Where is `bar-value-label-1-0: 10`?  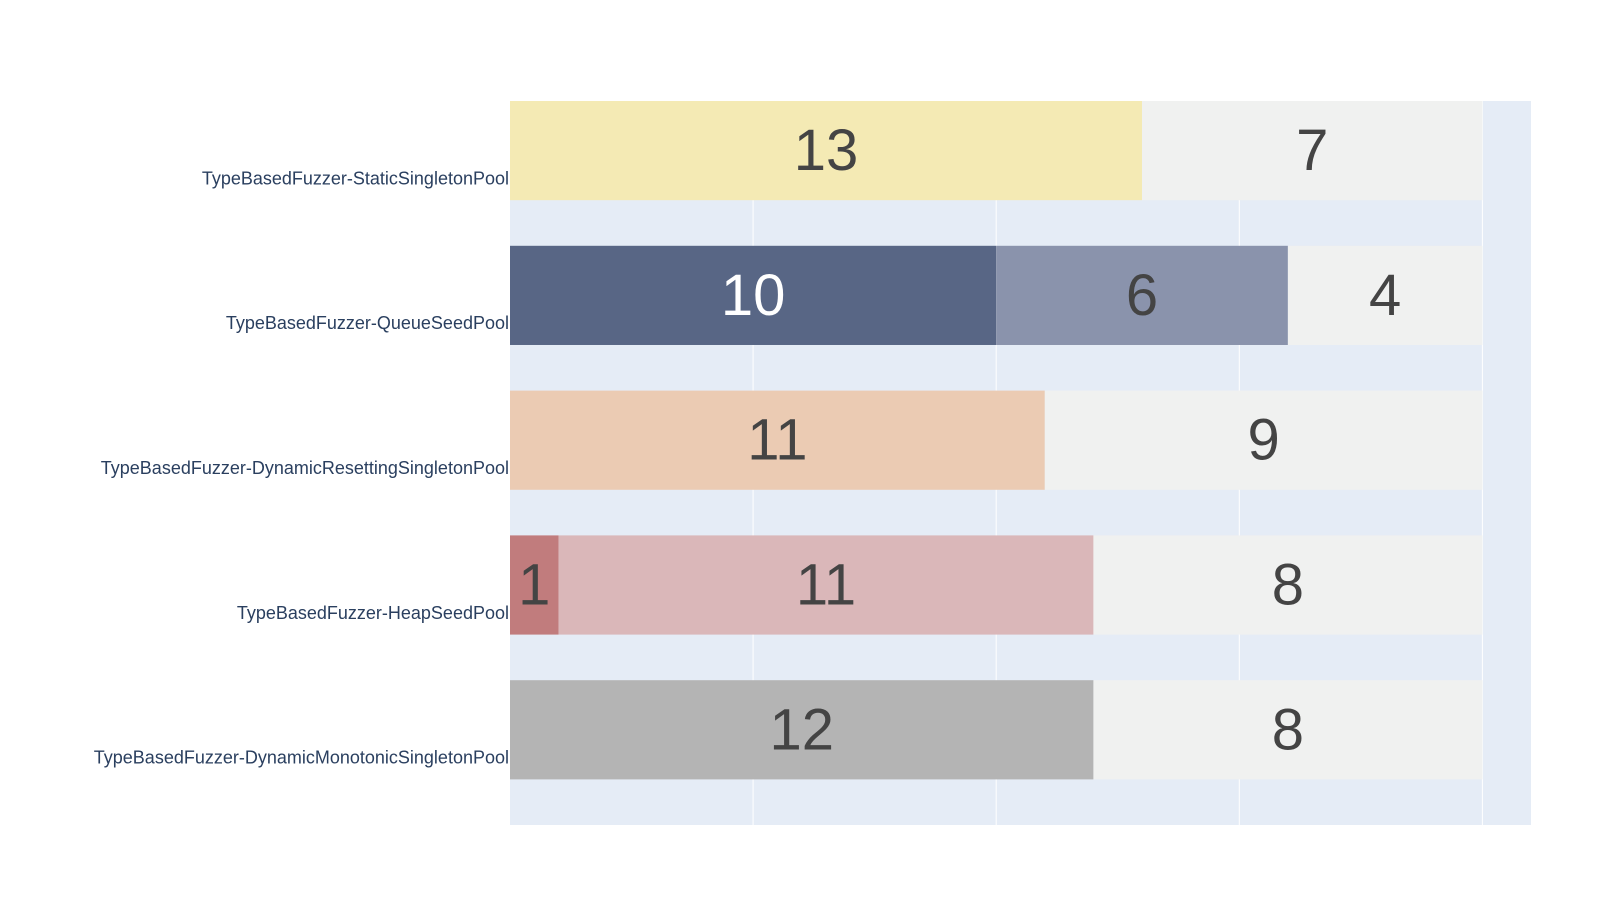
bar-value-label-1-0: 10 is located at coordinates (753, 295).